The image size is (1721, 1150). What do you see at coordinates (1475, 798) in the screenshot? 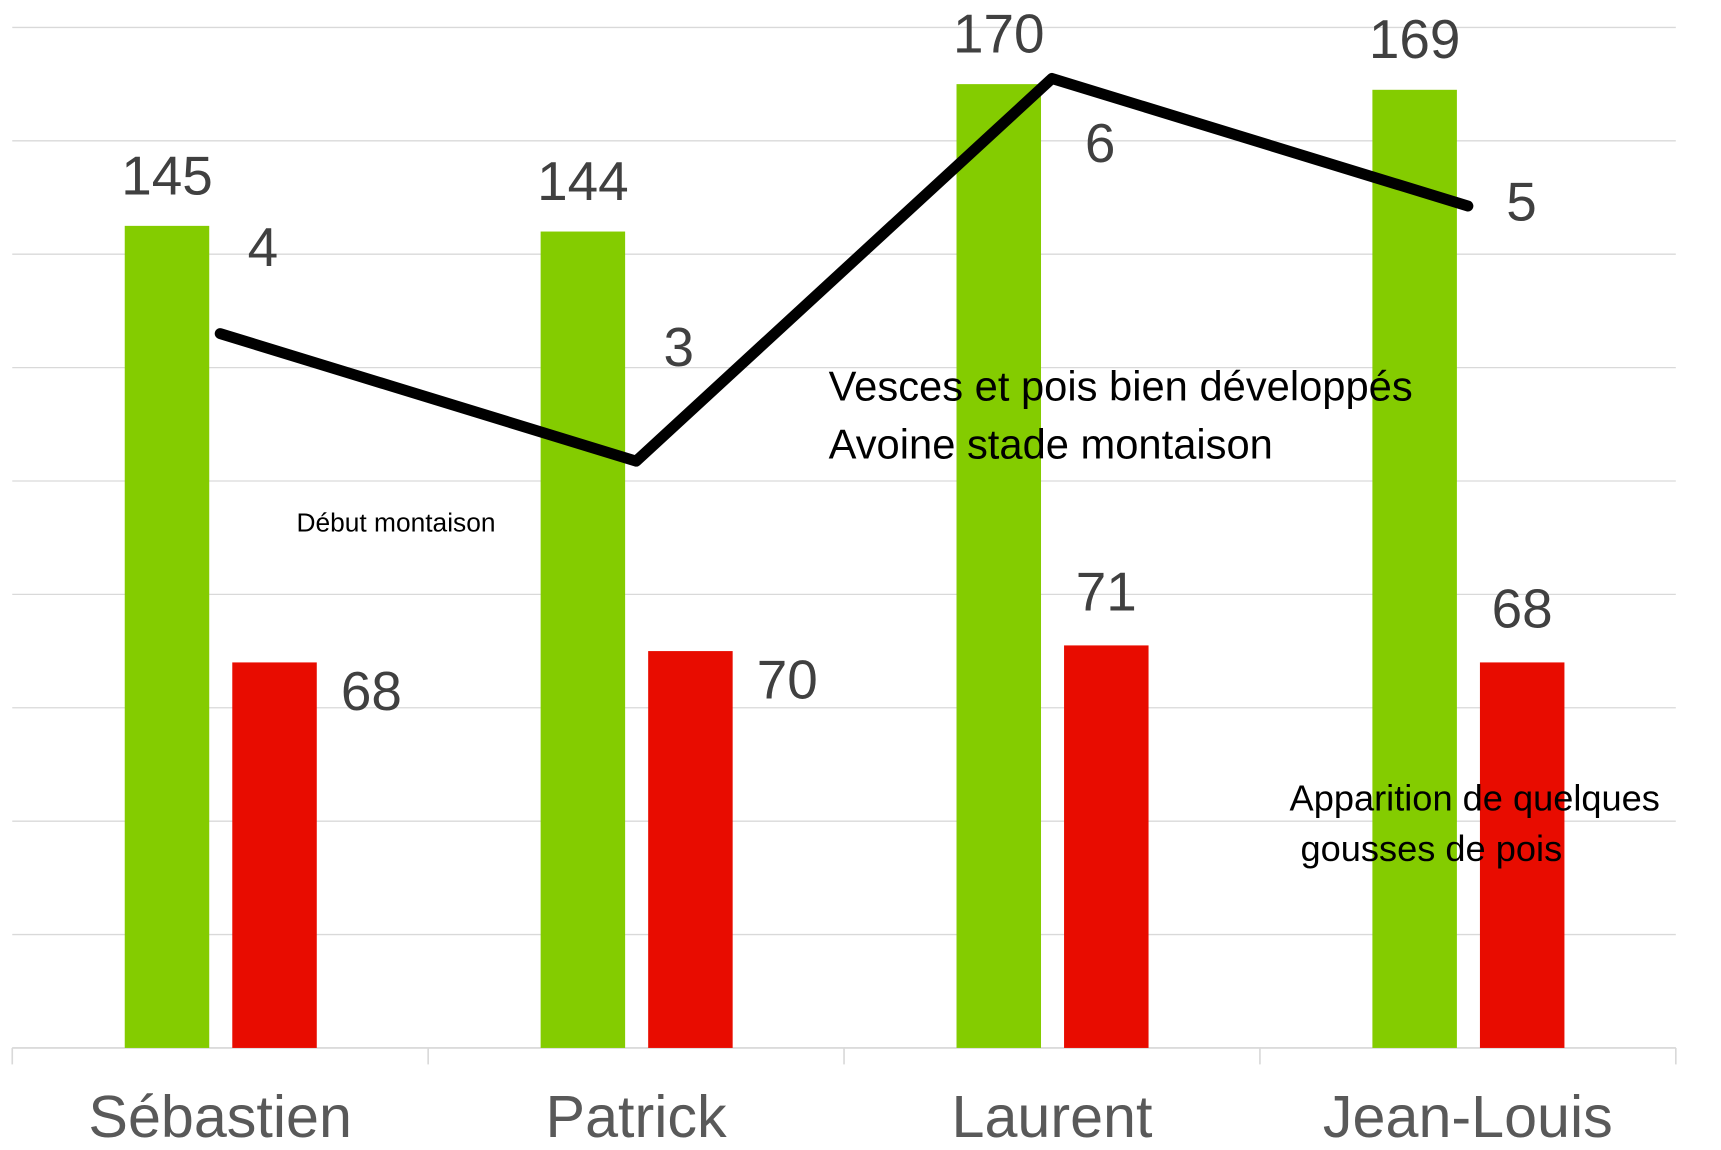
I see `annotation: Apparition de quelques` at bounding box center [1475, 798].